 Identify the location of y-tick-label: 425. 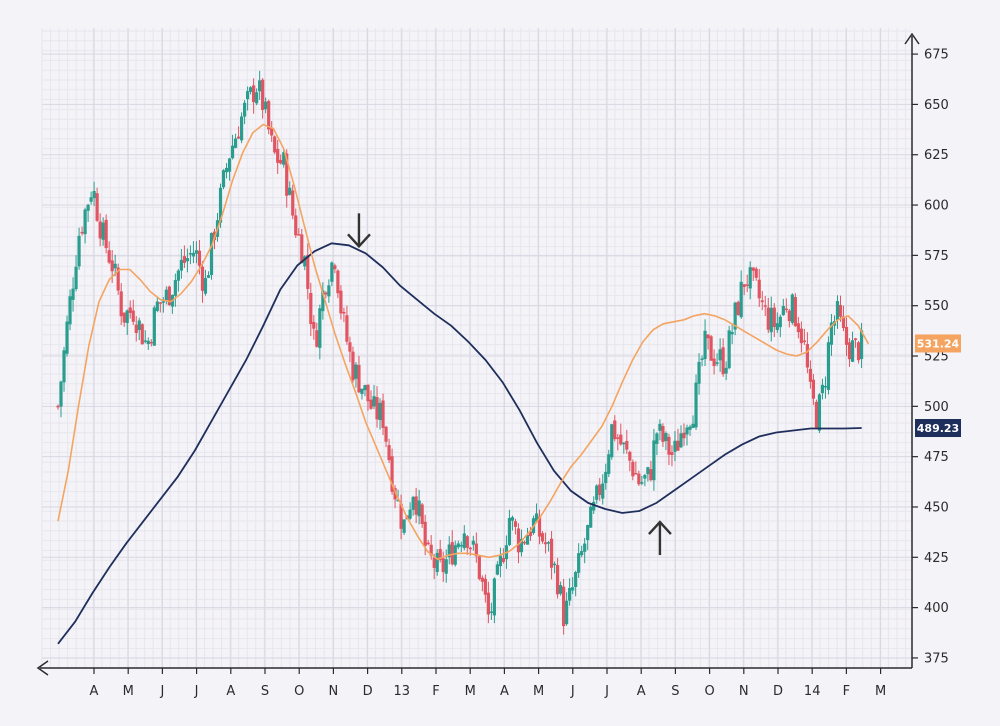
(936, 558).